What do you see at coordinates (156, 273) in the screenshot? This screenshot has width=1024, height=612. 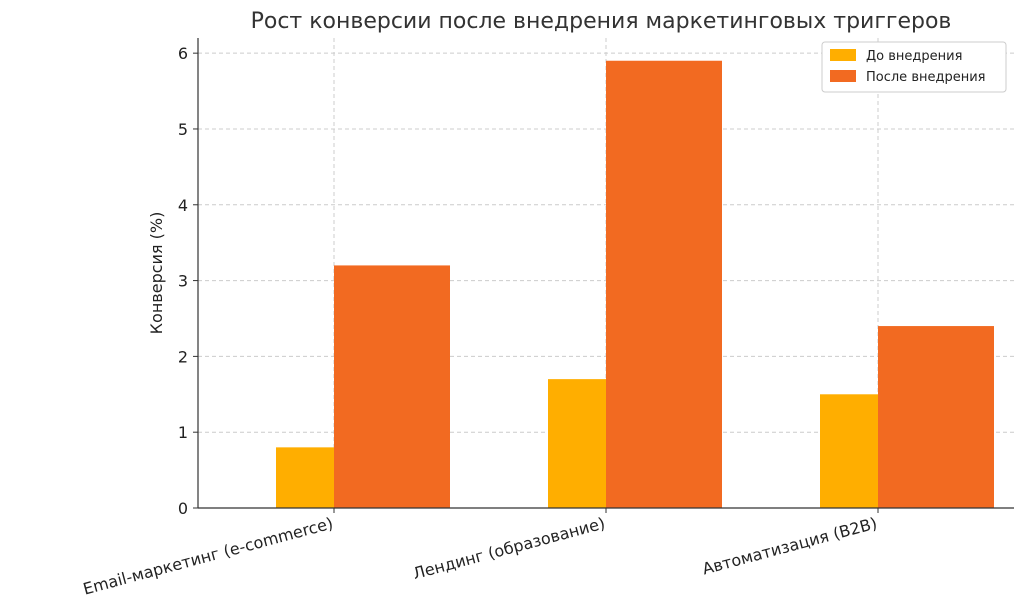 I see `y-axis-label: Конверсия (%)` at bounding box center [156, 273].